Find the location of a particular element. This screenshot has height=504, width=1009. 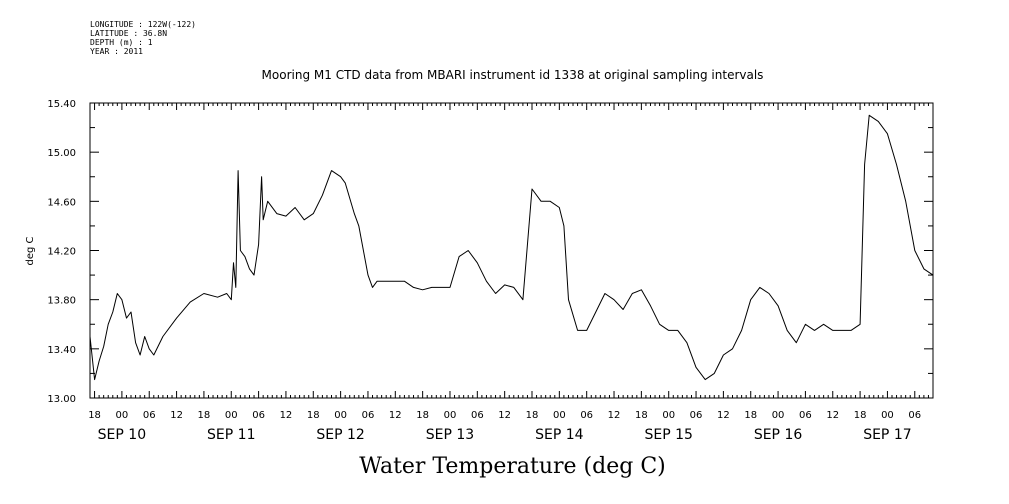

x-date-label: SEP 17 is located at coordinates (887, 435).